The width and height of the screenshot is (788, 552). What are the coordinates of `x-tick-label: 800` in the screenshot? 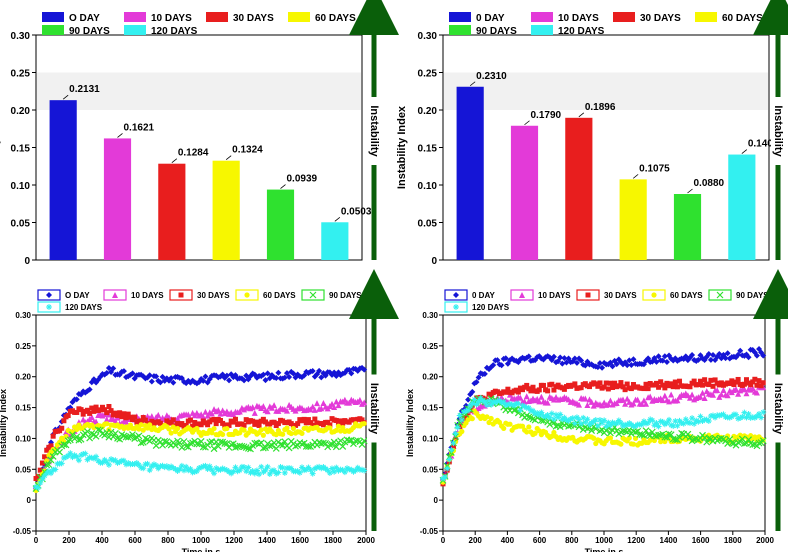 It's located at (572, 540).